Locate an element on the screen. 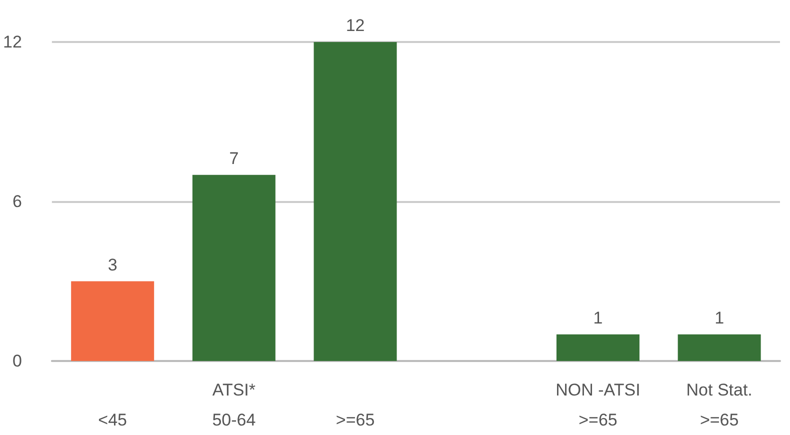 The height and width of the screenshot is (435, 790). x-tick-label: NON -ATSI >=65 is located at coordinates (598, 405).